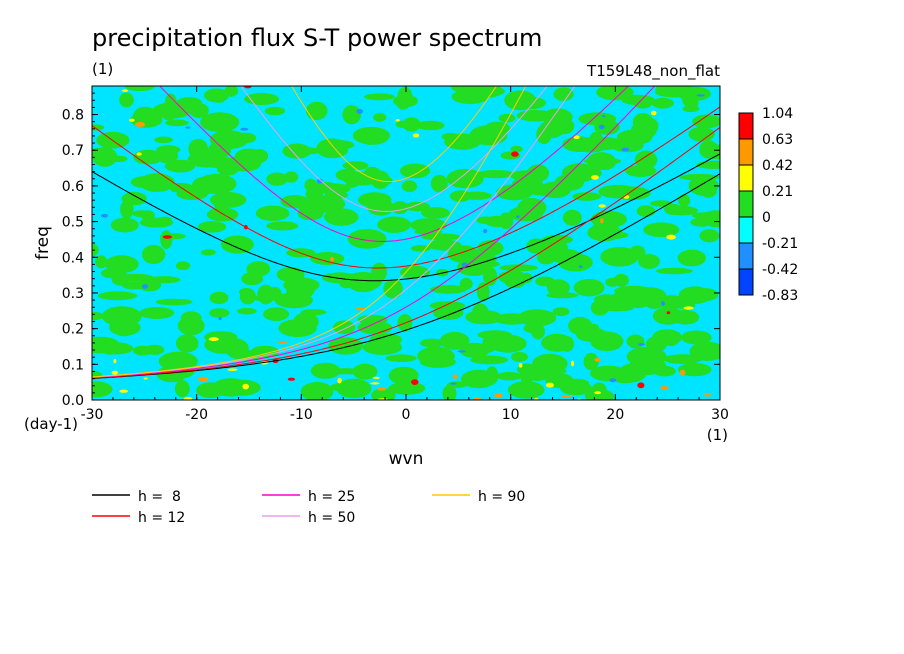  Describe the element at coordinates (161, 518) in the screenshot. I see `legend-label: h = 12` at that location.